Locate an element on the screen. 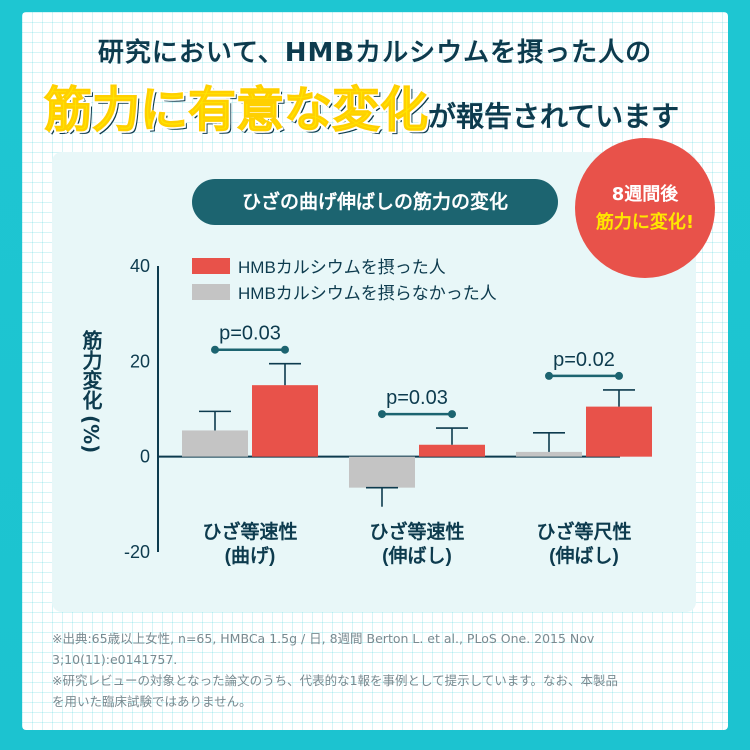 This screenshot has width=750, height=750. footnote-line2: 3;10(11):e0141757. is located at coordinates (115, 659).